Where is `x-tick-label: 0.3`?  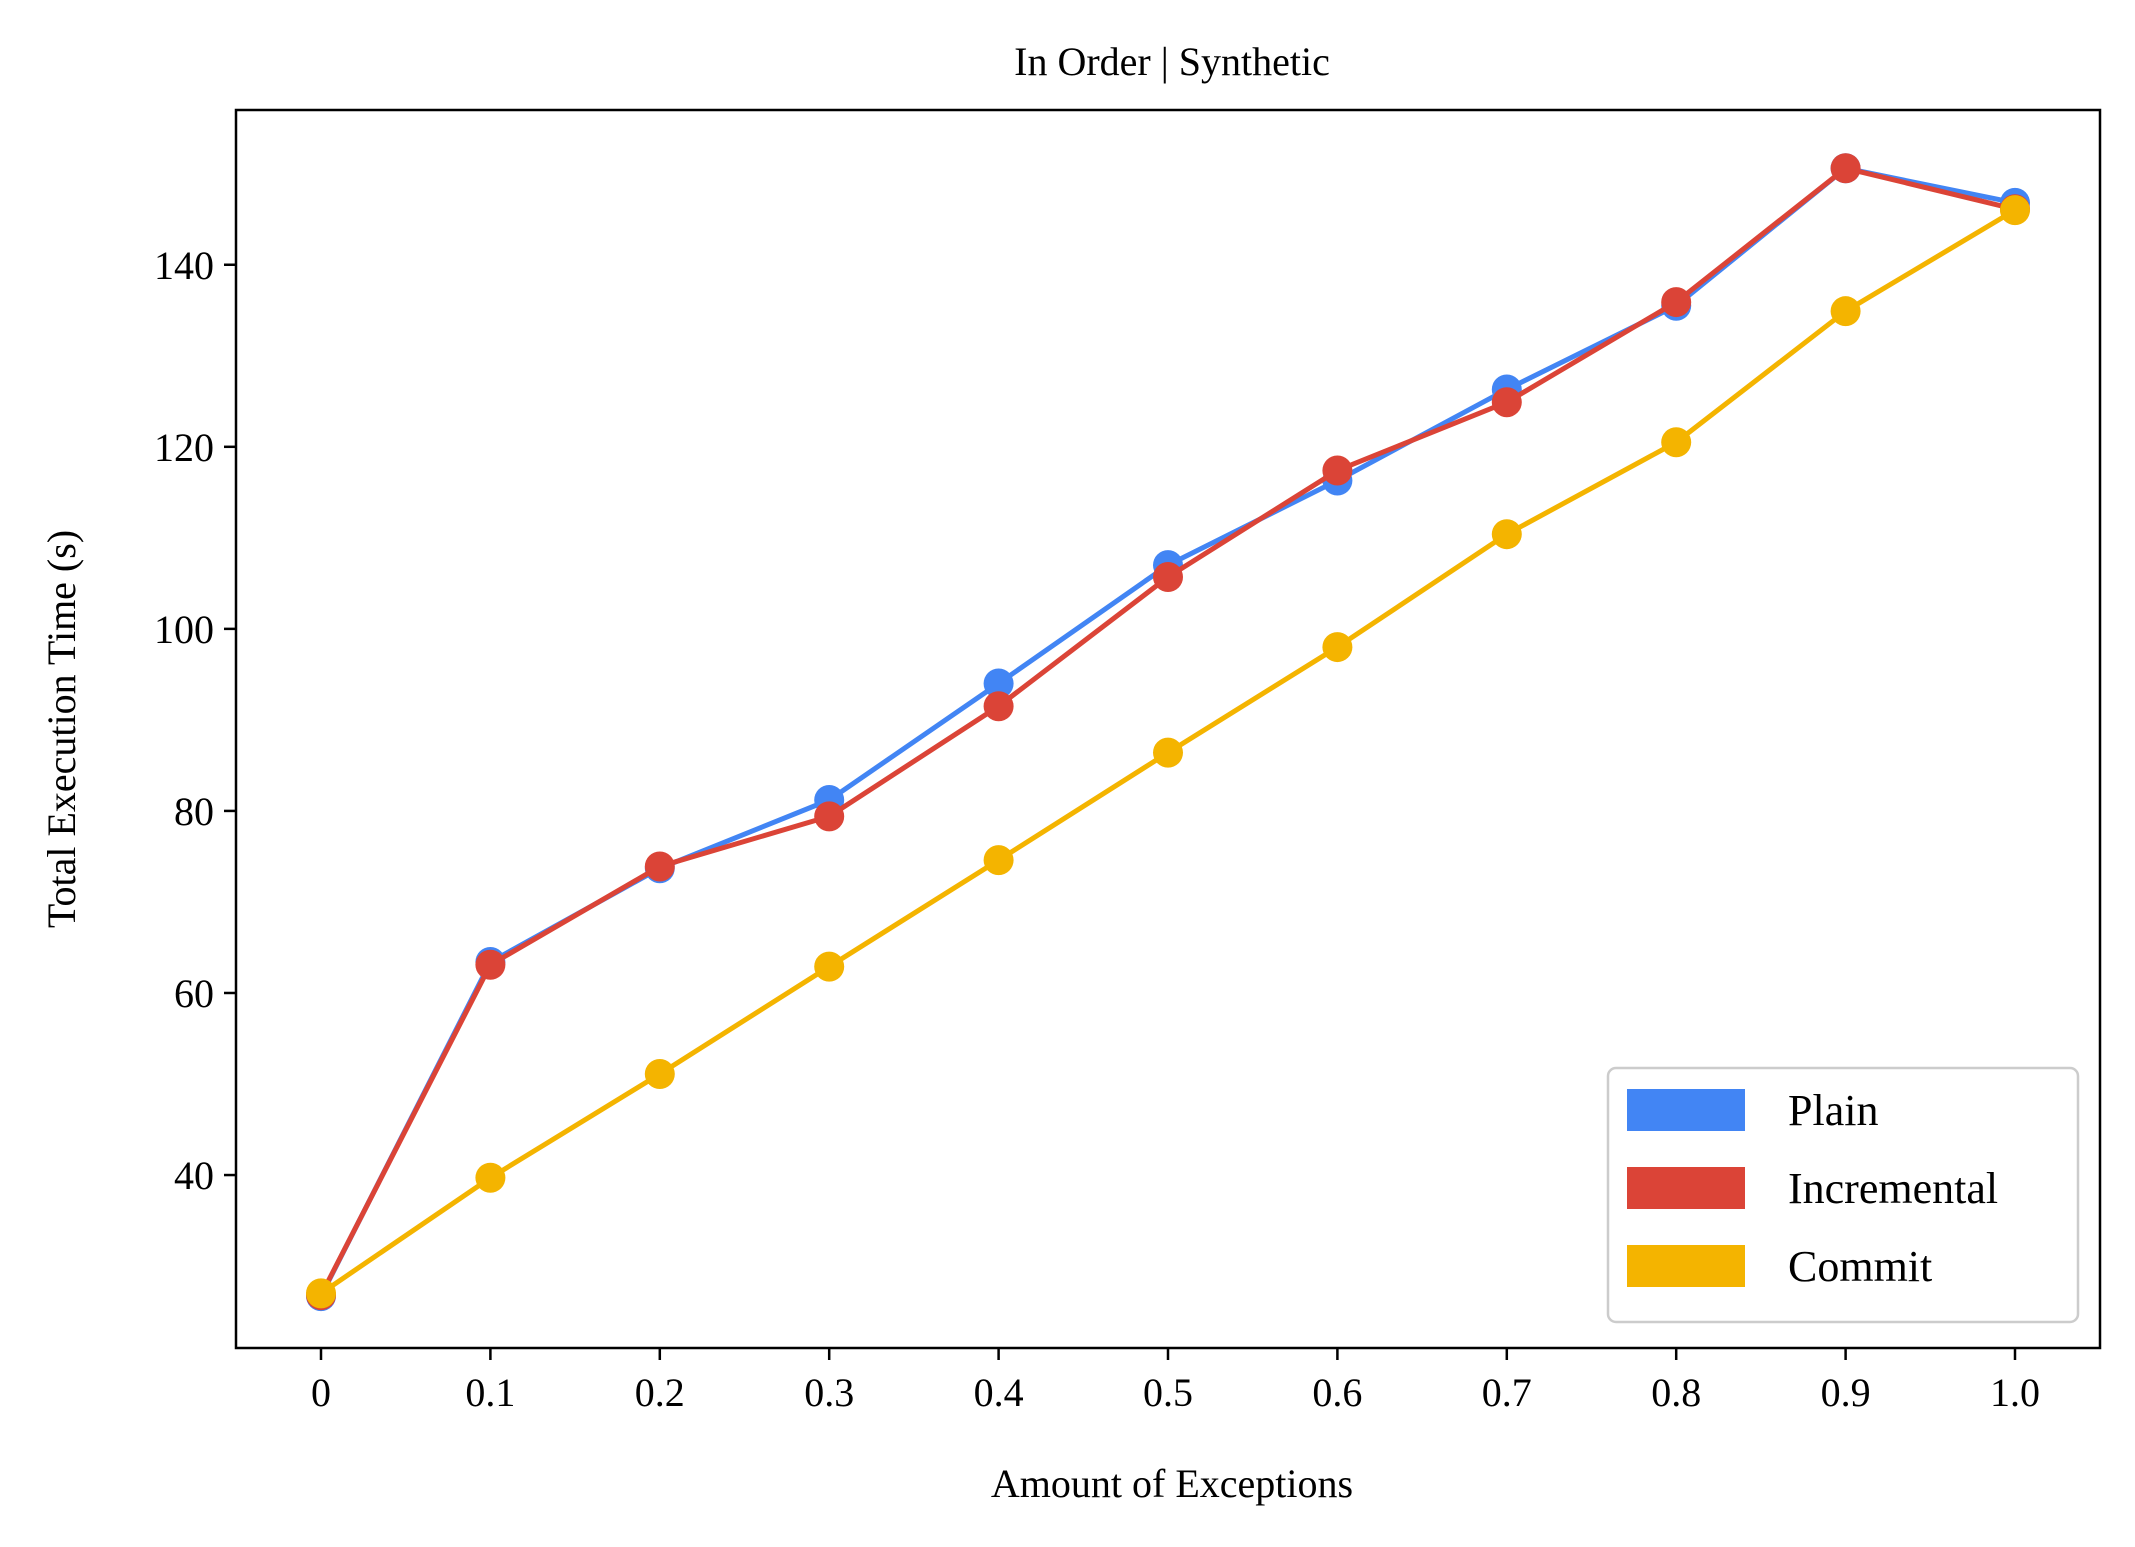 x-tick-label: 0.3 is located at coordinates (829, 1392).